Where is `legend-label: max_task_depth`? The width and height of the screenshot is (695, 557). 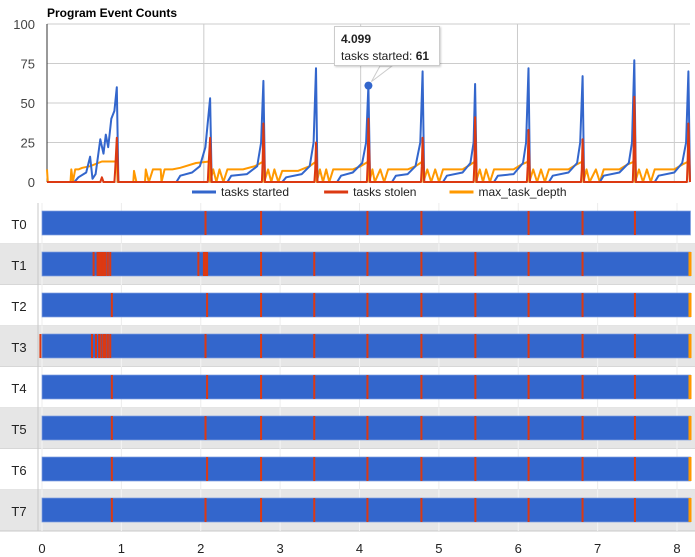
legend-label: max_task_depth is located at coordinates (523, 192).